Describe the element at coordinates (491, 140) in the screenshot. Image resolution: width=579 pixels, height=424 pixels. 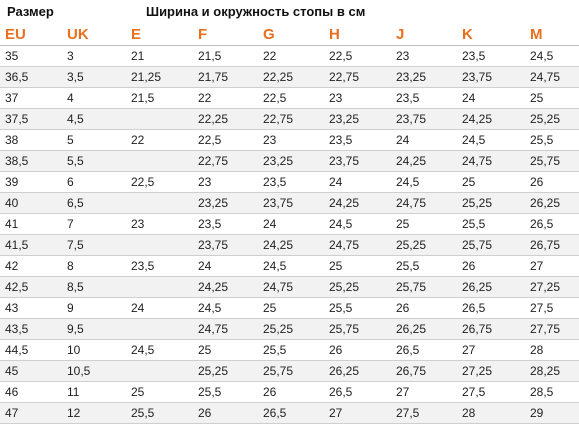
I see `cell-k: 24,5` at that location.